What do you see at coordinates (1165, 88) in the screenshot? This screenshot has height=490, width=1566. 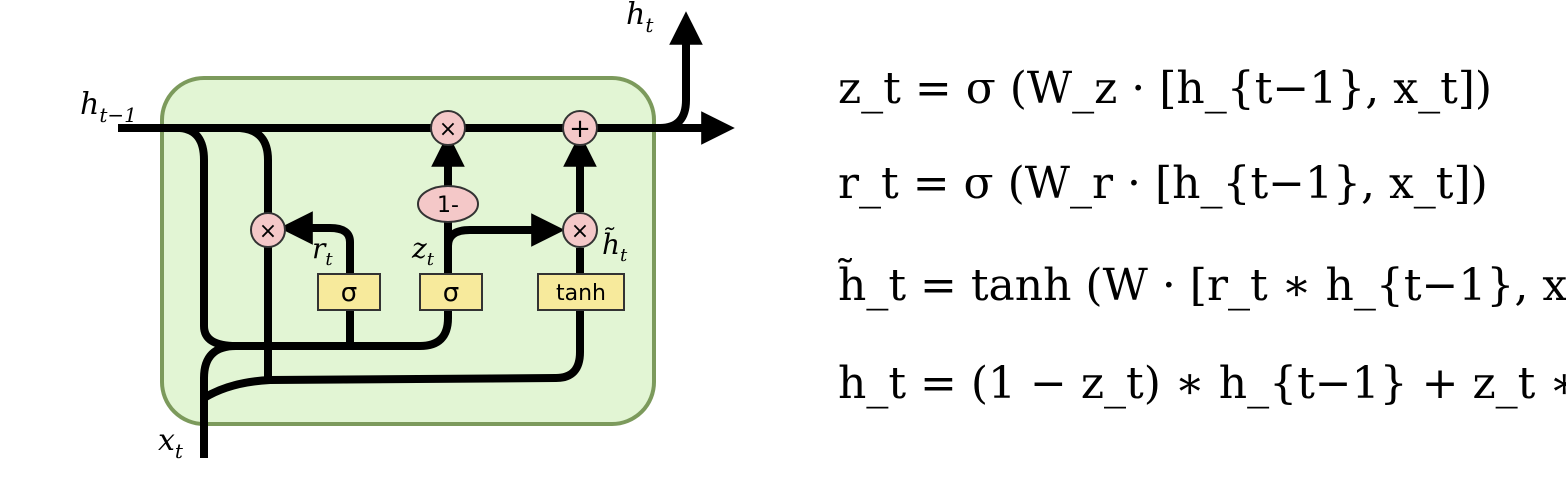 I see `equation-update-gate: z_t = σ (W_z · [h_{t−1}, x_t])` at bounding box center [1165, 88].